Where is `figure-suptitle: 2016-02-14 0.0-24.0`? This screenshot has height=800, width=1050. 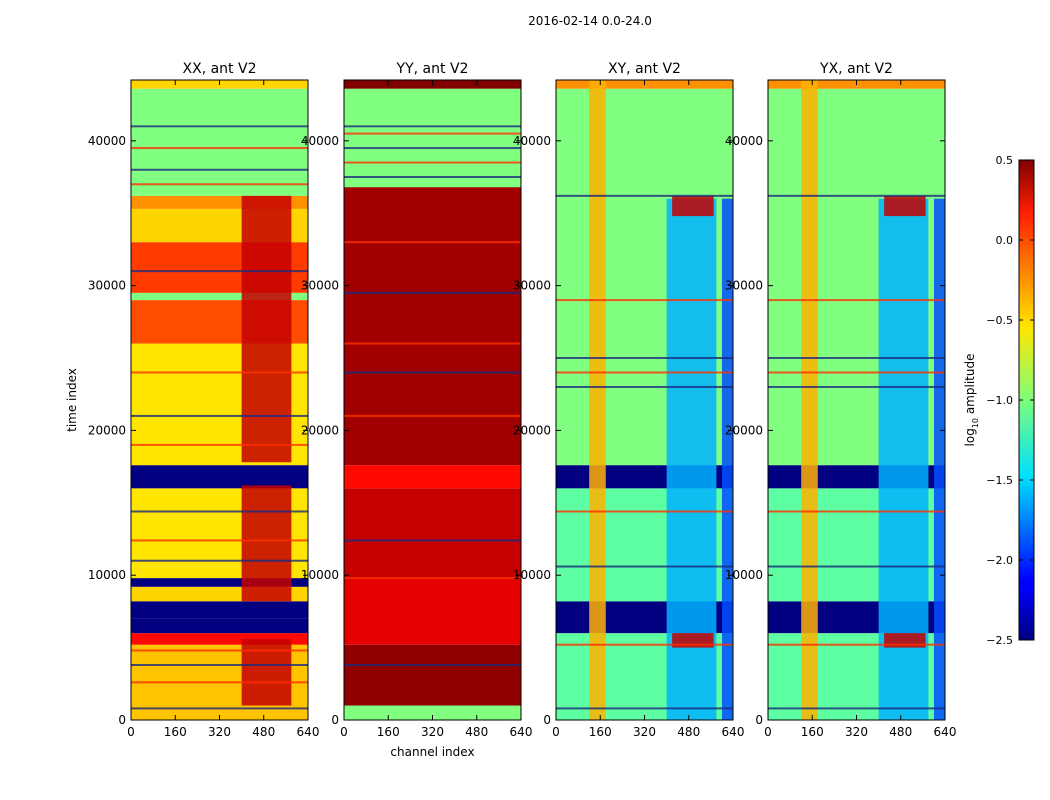
figure-suptitle: 2016-02-14 0.0-24.0 is located at coordinates (590, 21).